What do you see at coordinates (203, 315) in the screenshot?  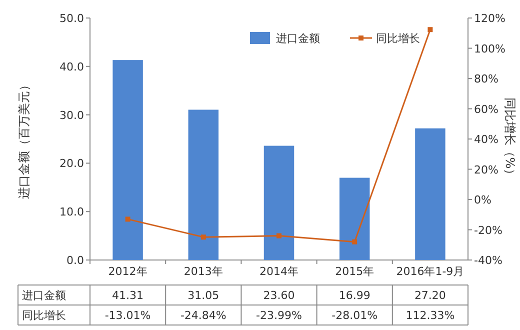 I see `data-label: -24.84%` at bounding box center [203, 315].